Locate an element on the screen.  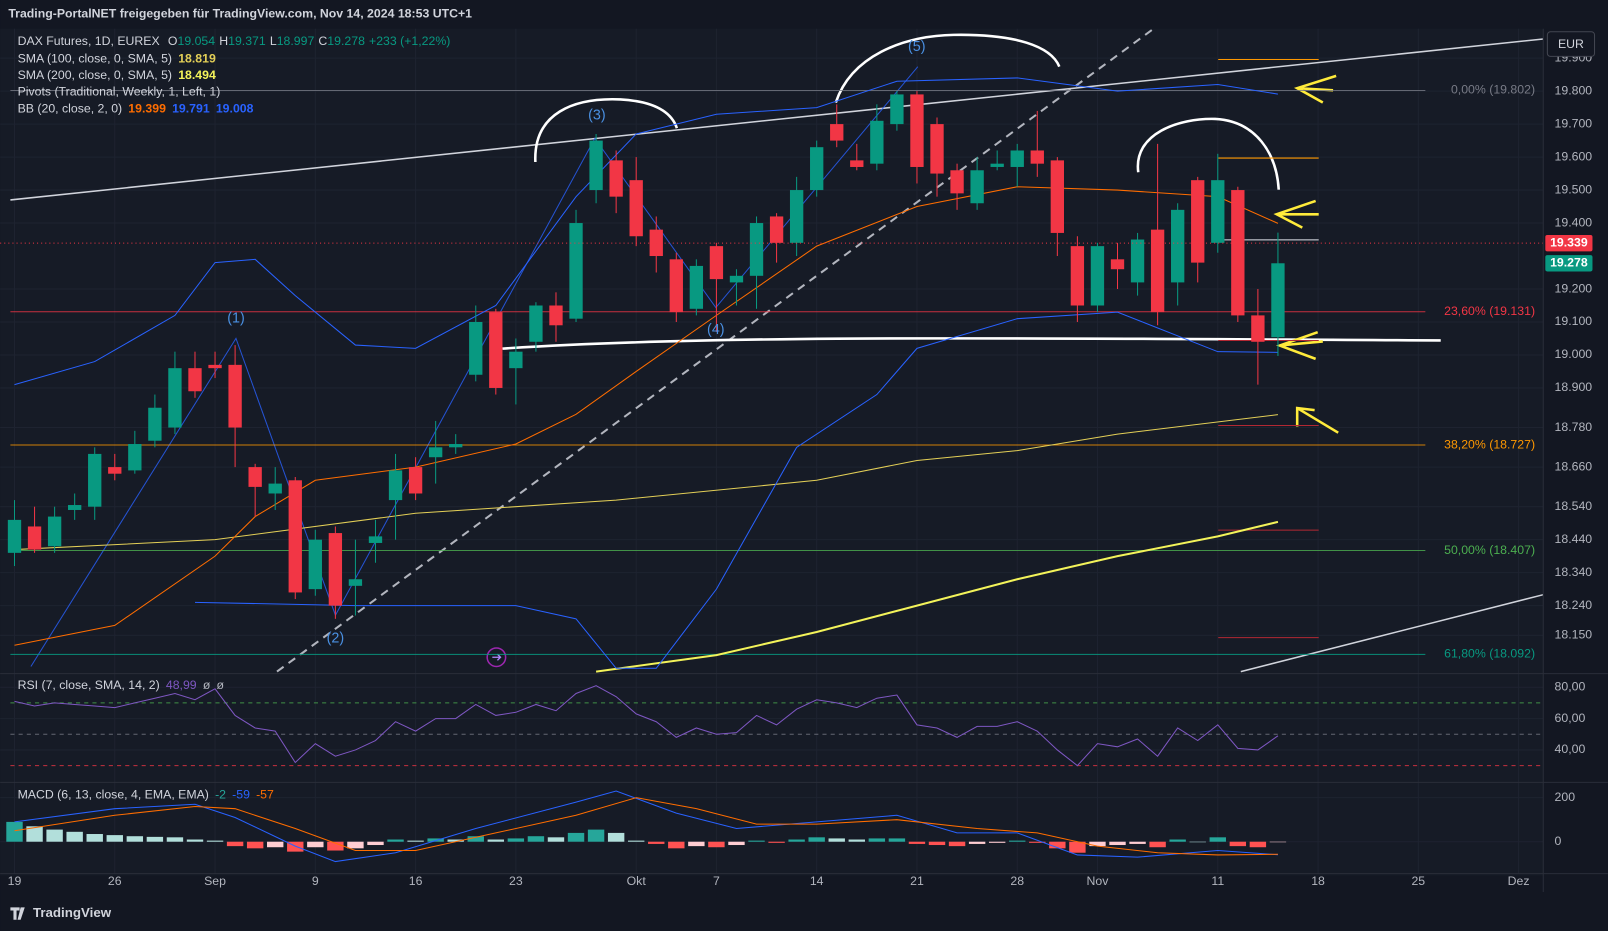
currency-box is located at coordinates (1571, 44).